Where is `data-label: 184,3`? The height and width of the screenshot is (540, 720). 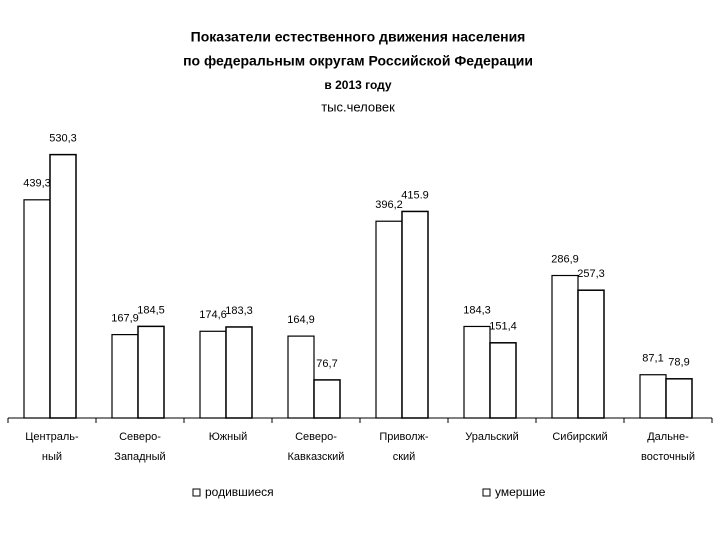
data-label: 184,3 is located at coordinates (477, 310).